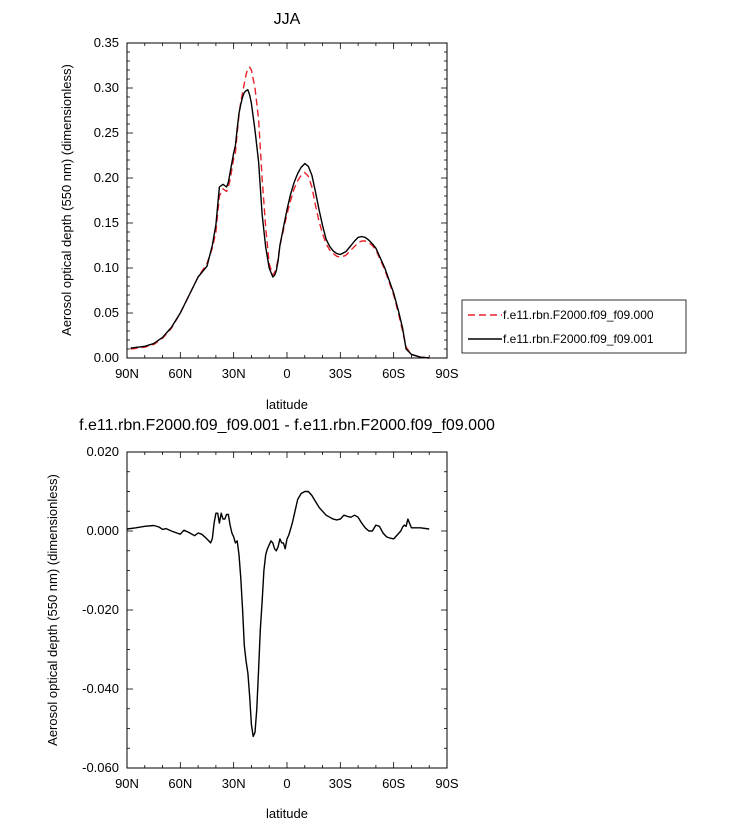 The width and height of the screenshot is (733, 829). What do you see at coordinates (100, 609) in the screenshot?
I see `y-tick-label: -0.020` at bounding box center [100, 609].